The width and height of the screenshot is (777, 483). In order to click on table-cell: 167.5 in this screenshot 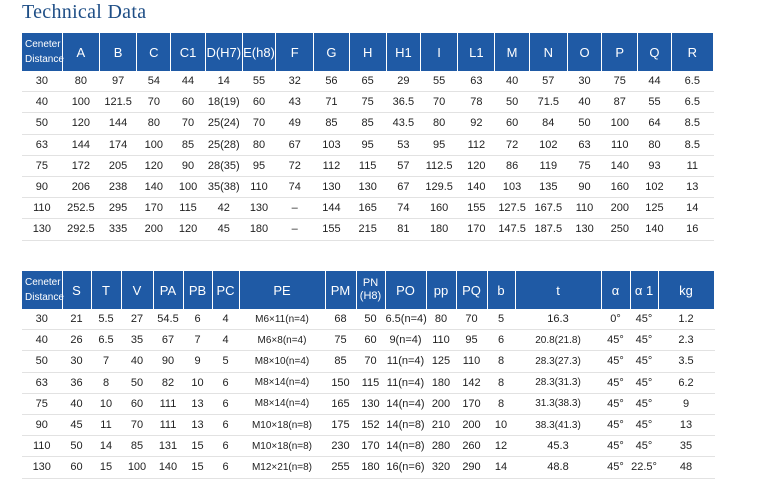, I will do `click(548, 208)`.